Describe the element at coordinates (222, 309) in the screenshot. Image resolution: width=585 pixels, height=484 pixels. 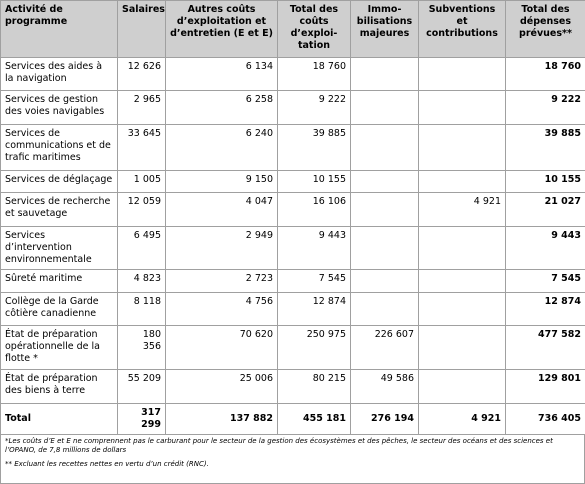
I see `cell: 4 756` at that location.